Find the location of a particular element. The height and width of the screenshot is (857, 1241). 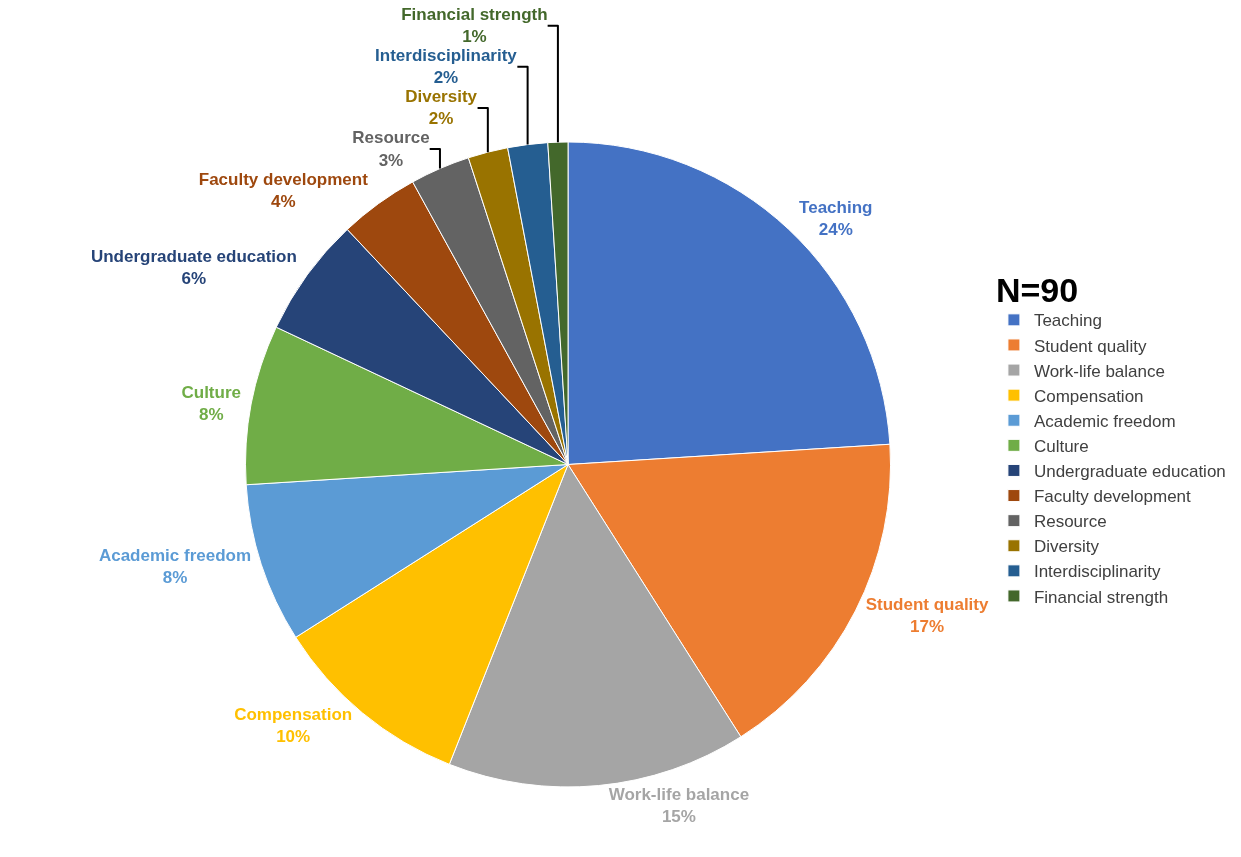

slice-label: Student quality is located at coordinates (927, 604).